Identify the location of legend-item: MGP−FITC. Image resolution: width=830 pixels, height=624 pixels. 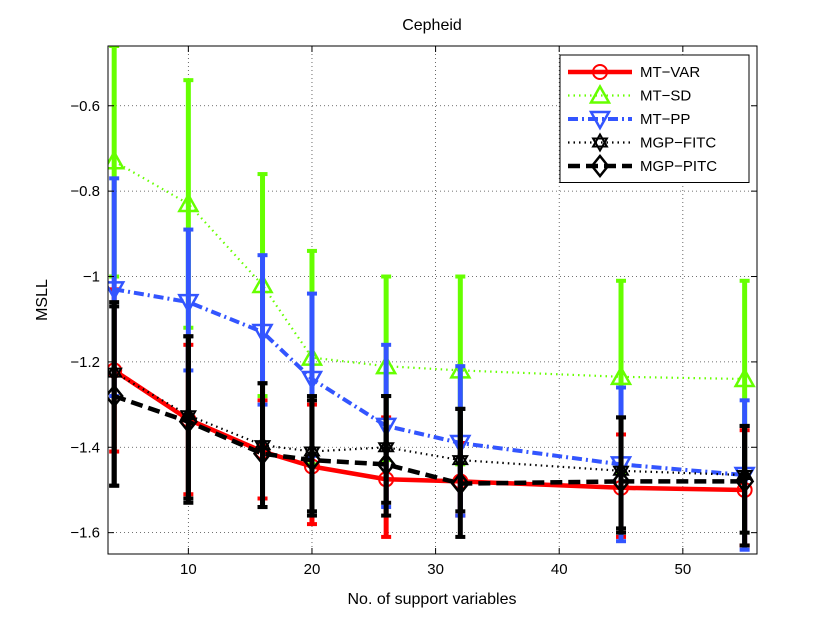
(642, 142).